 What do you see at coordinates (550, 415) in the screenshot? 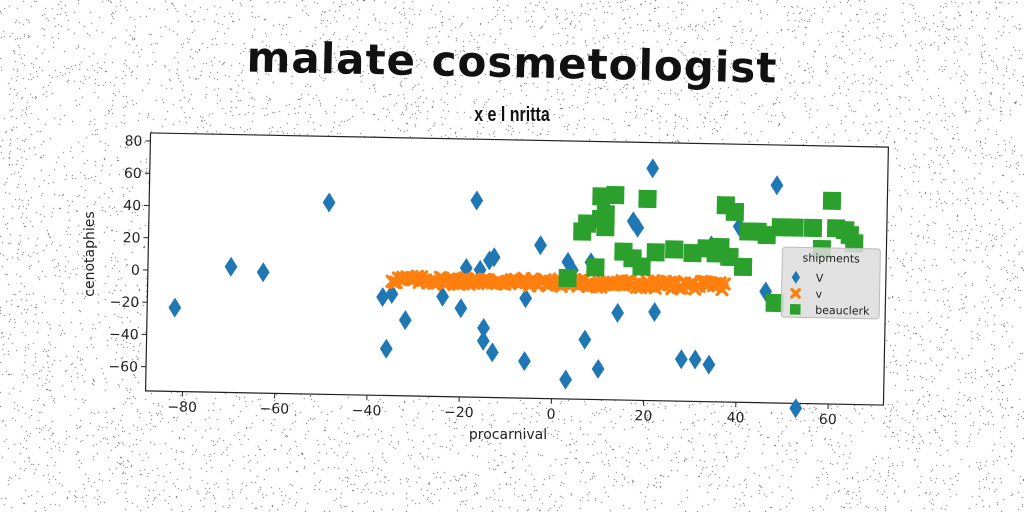
I see `x-tick-label: 0` at bounding box center [550, 415].